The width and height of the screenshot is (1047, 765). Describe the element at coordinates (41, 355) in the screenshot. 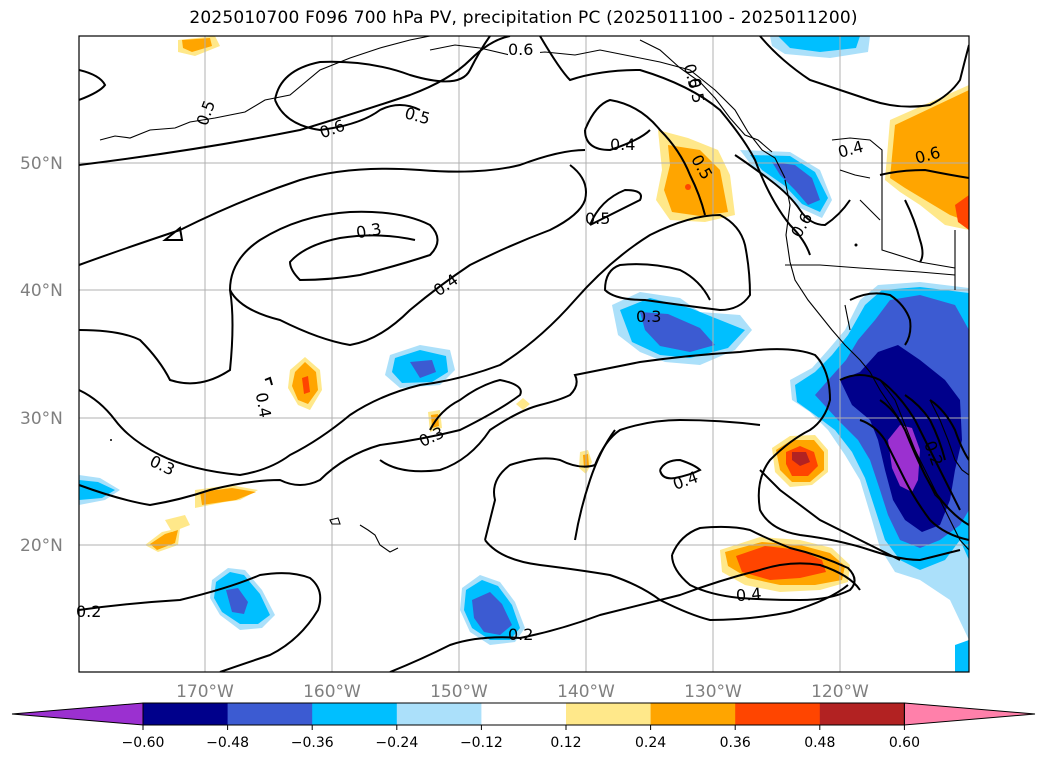

I see `lat-labels: 50°N 40°N 30°N 20°N` at that location.